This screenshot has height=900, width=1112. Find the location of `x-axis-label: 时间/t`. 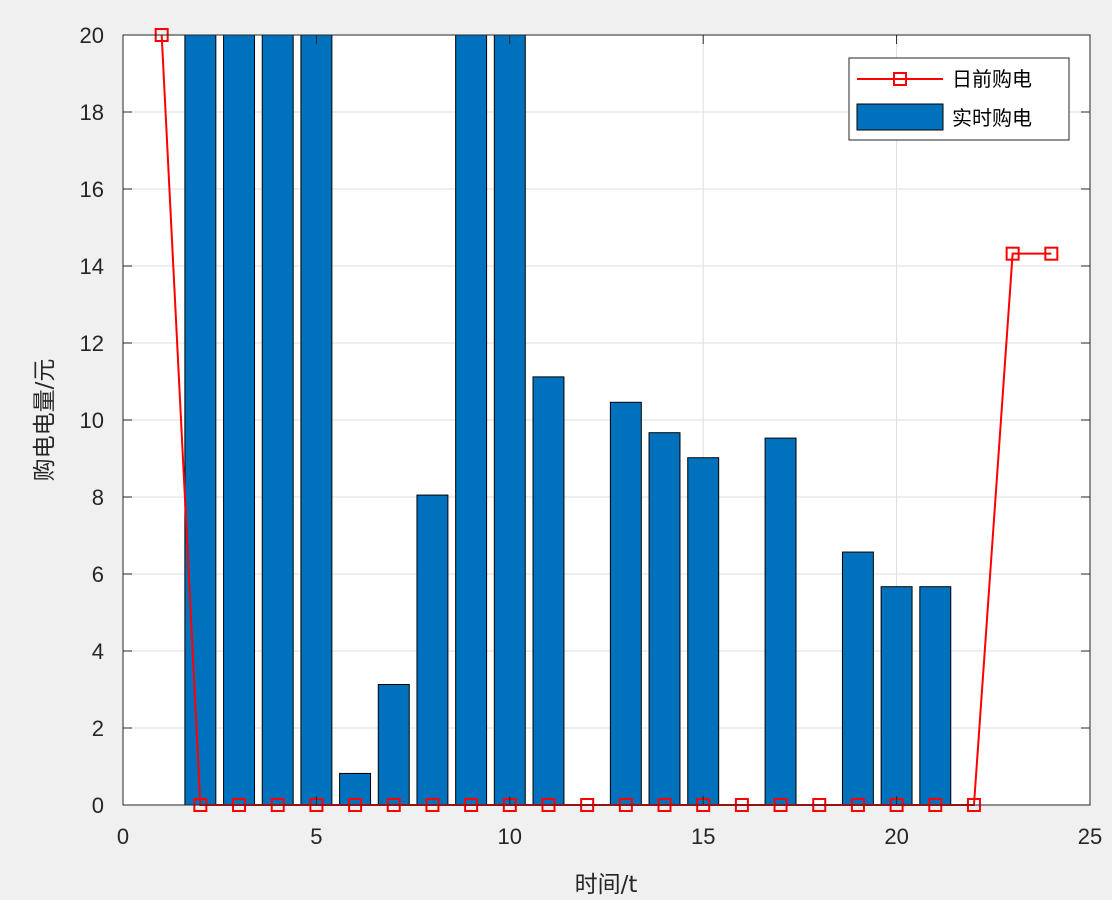

x-axis-label: 时间/t is located at coordinates (606, 885).